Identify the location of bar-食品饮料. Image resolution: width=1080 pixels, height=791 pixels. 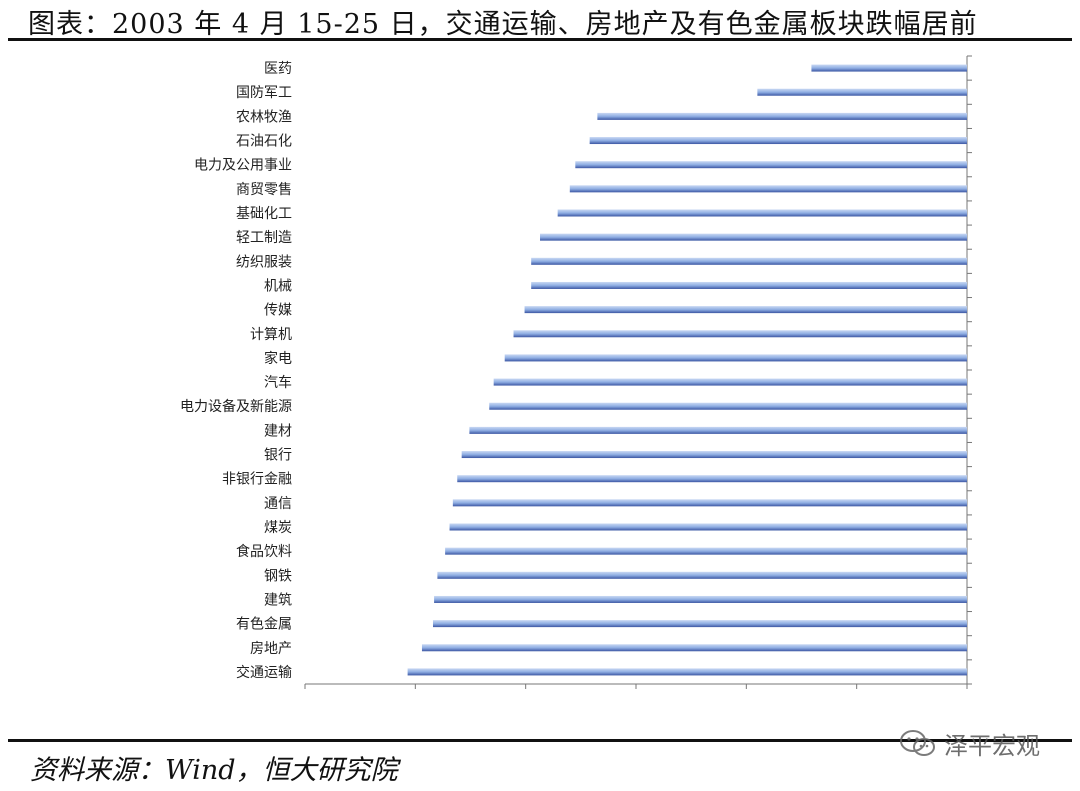
(706, 551).